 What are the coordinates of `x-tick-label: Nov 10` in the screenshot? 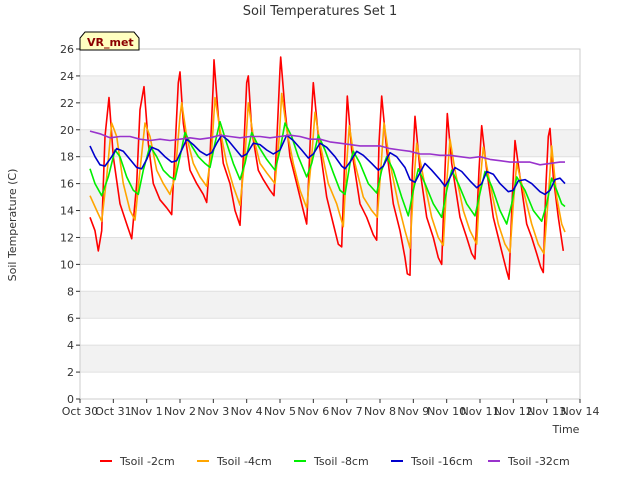 It's located at (446, 411).